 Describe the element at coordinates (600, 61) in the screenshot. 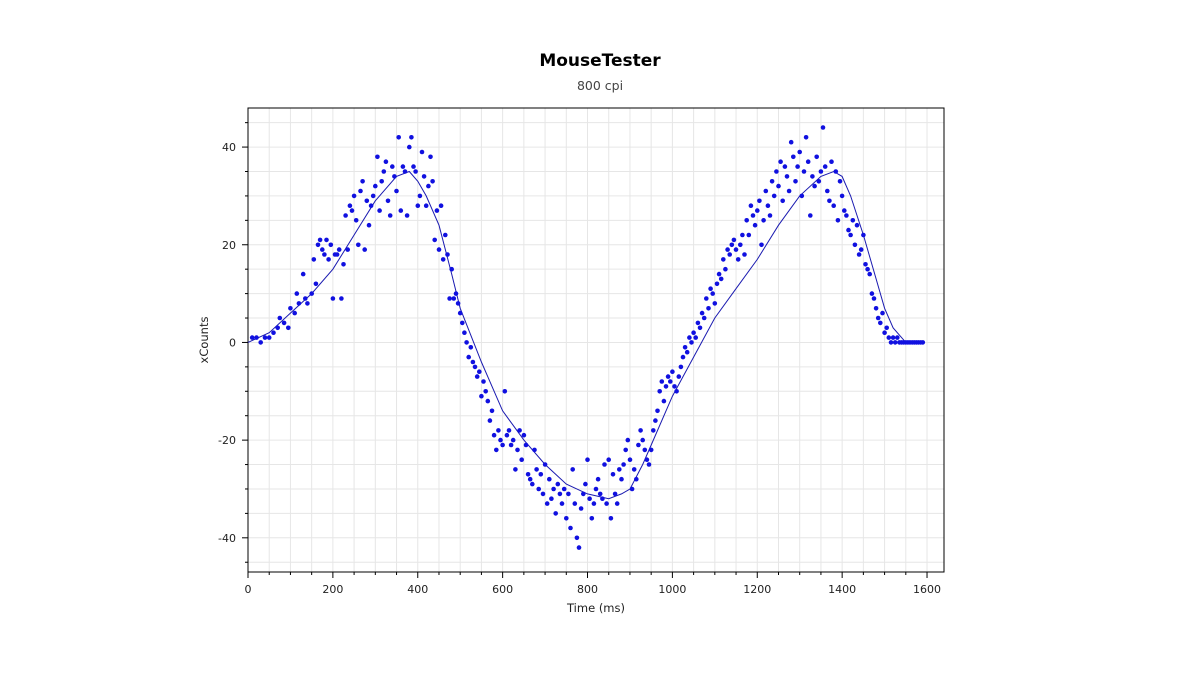

I see `chart-title: MouseTester` at that location.